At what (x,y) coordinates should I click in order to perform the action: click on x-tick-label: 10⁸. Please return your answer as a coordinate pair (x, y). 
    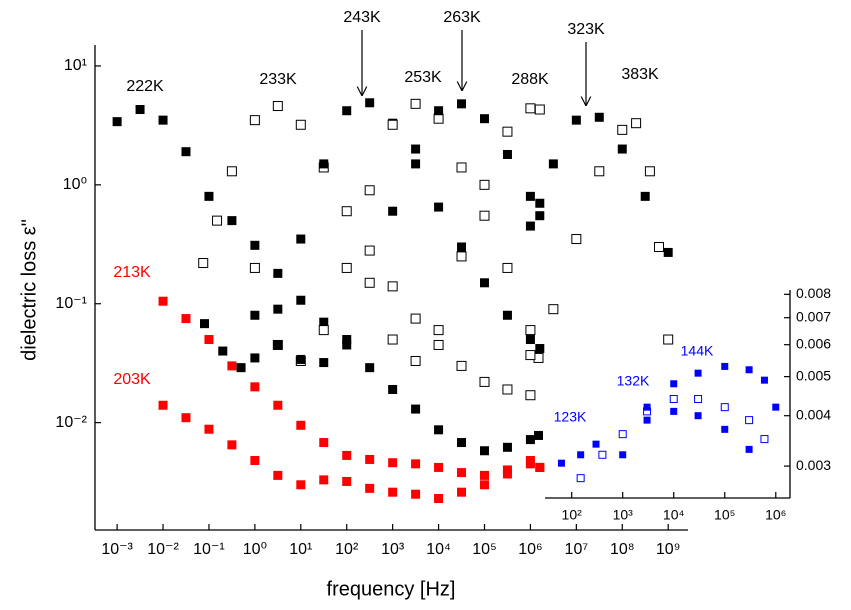
    Looking at the image, I should click on (622, 549).